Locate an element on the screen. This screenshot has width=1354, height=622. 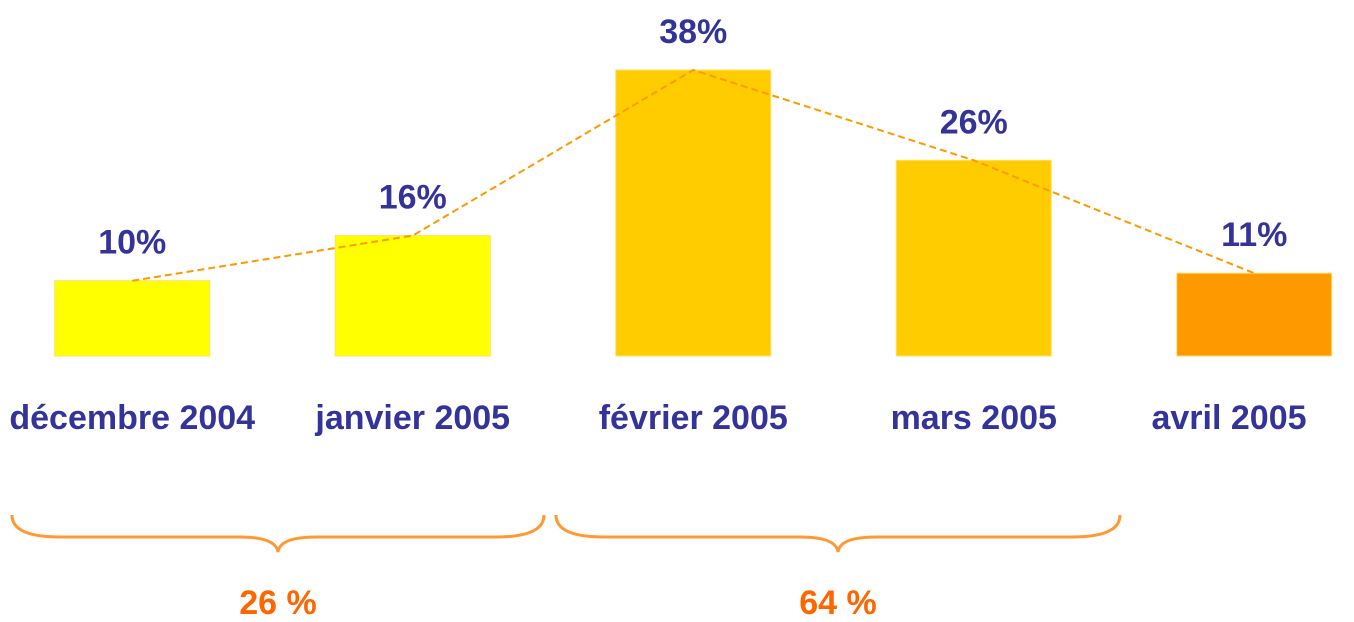
x-tick-label: décembre 2004 is located at coordinates (132, 418).